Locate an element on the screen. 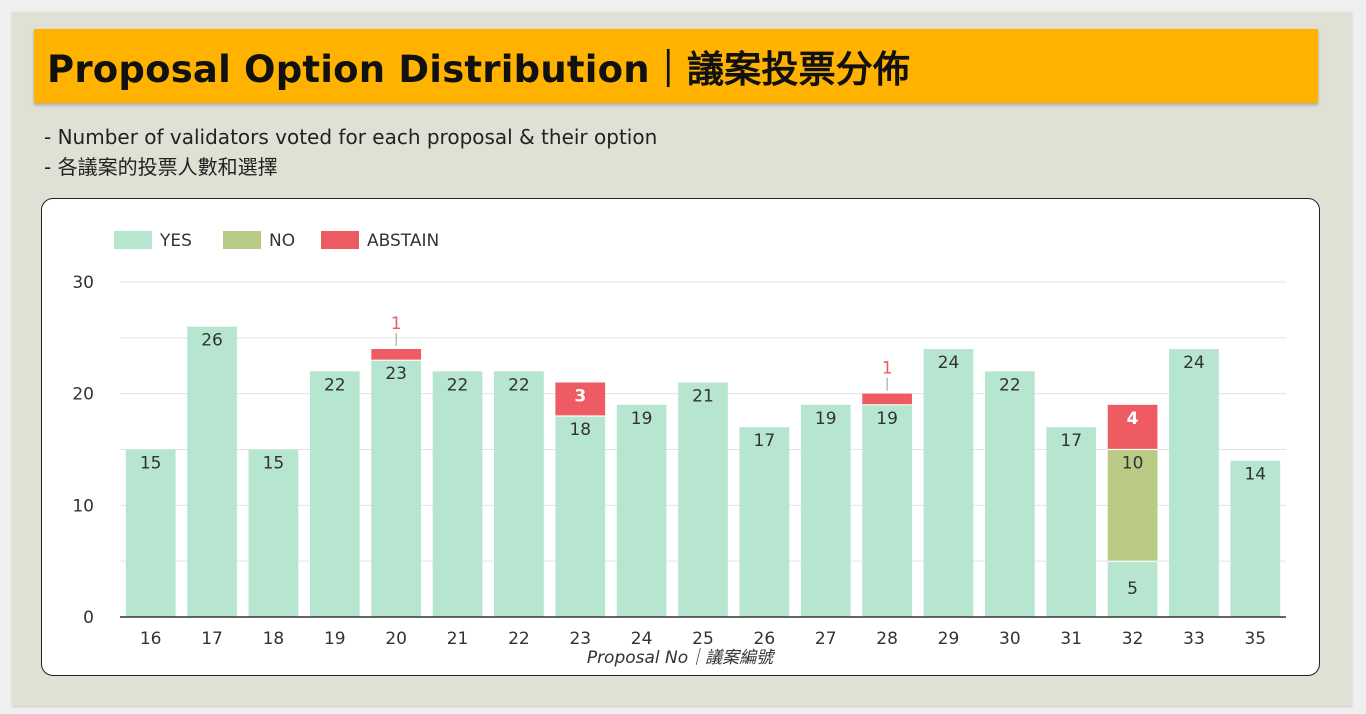 This screenshot has height=714, width=1366. data-label-yes-27: 19 is located at coordinates (826, 419).